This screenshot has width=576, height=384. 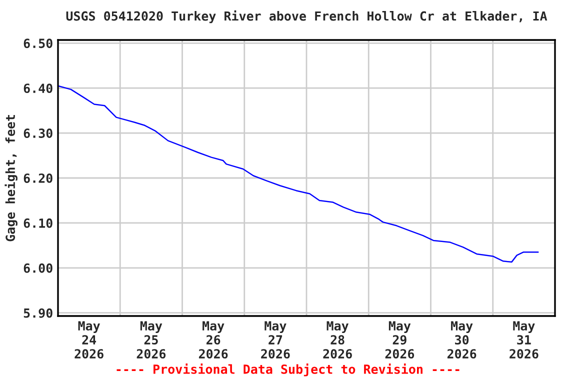 I want to click on x-tick-label: May 25 2026, so click(x=151, y=340).